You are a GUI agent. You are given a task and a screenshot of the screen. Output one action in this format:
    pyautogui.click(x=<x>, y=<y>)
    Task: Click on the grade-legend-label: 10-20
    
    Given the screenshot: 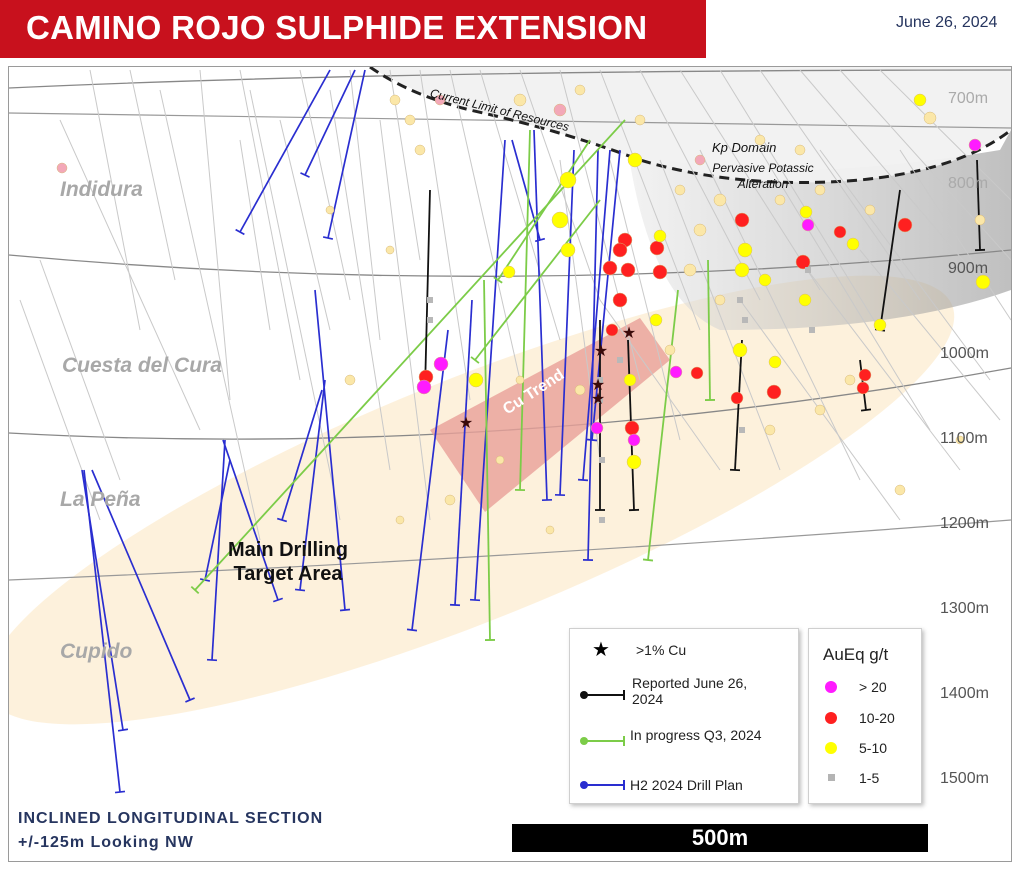 What is the action you would take?
    pyautogui.click(x=877, y=718)
    